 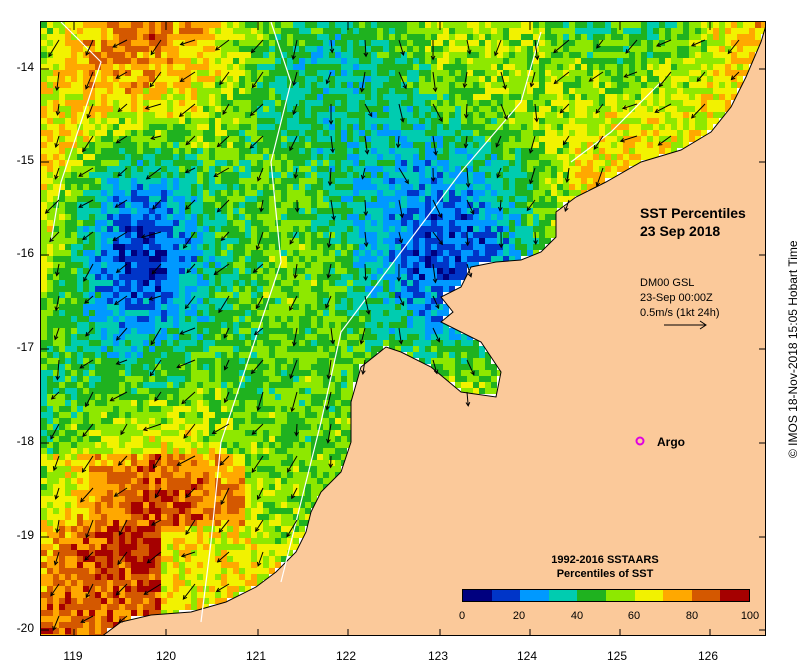 I want to click on lon-label: 125, so click(x=617, y=656).